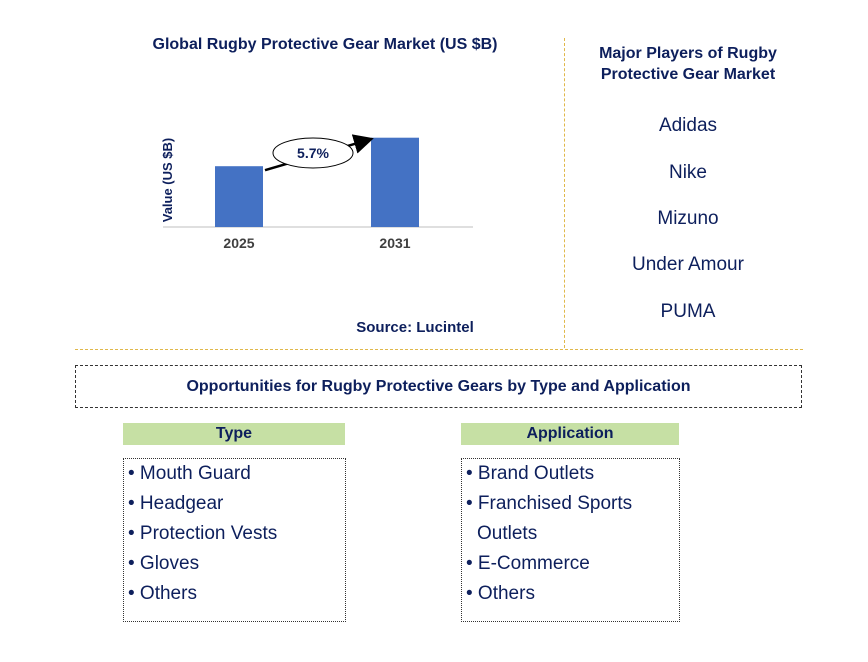  What do you see at coordinates (688, 125) in the screenshot?
I see `player-adidas: Adidas` at bounding box center [688, 125].